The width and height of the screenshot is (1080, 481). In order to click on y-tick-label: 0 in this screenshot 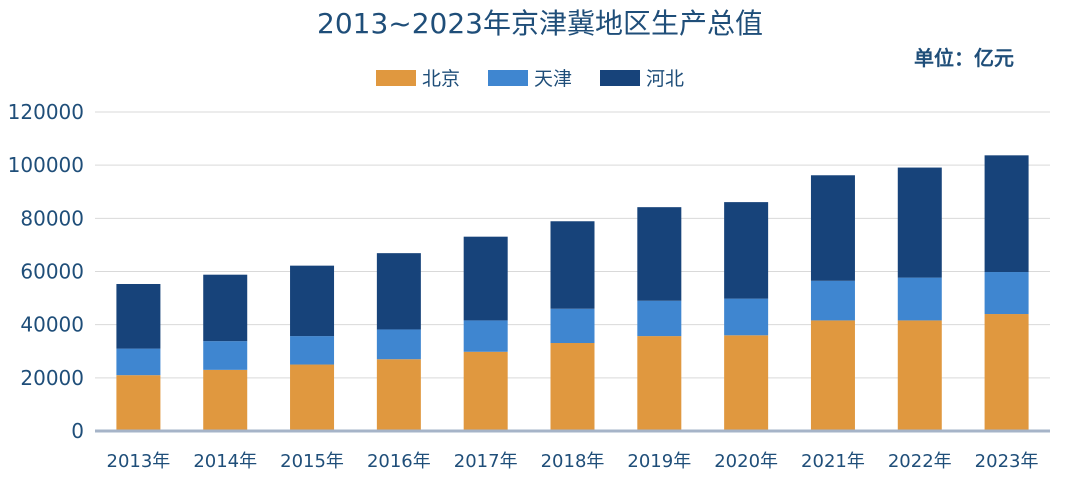, I will do `click(77, 431)`.